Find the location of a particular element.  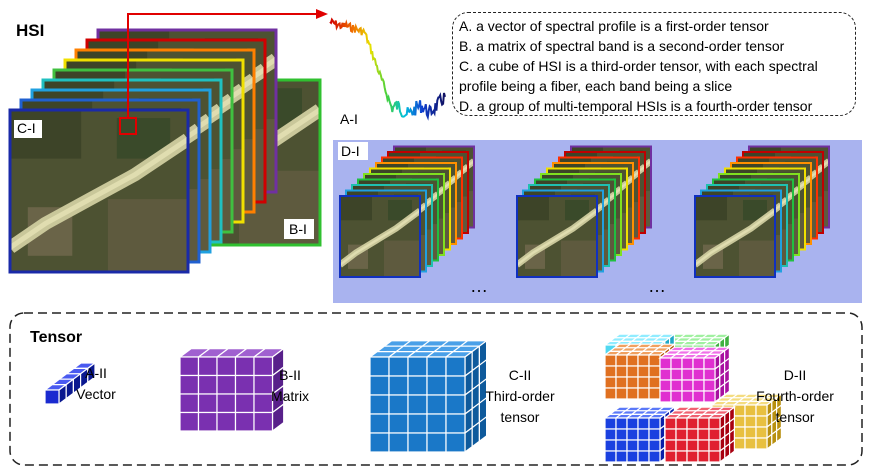

band-border is located at coordinates (557, 236).